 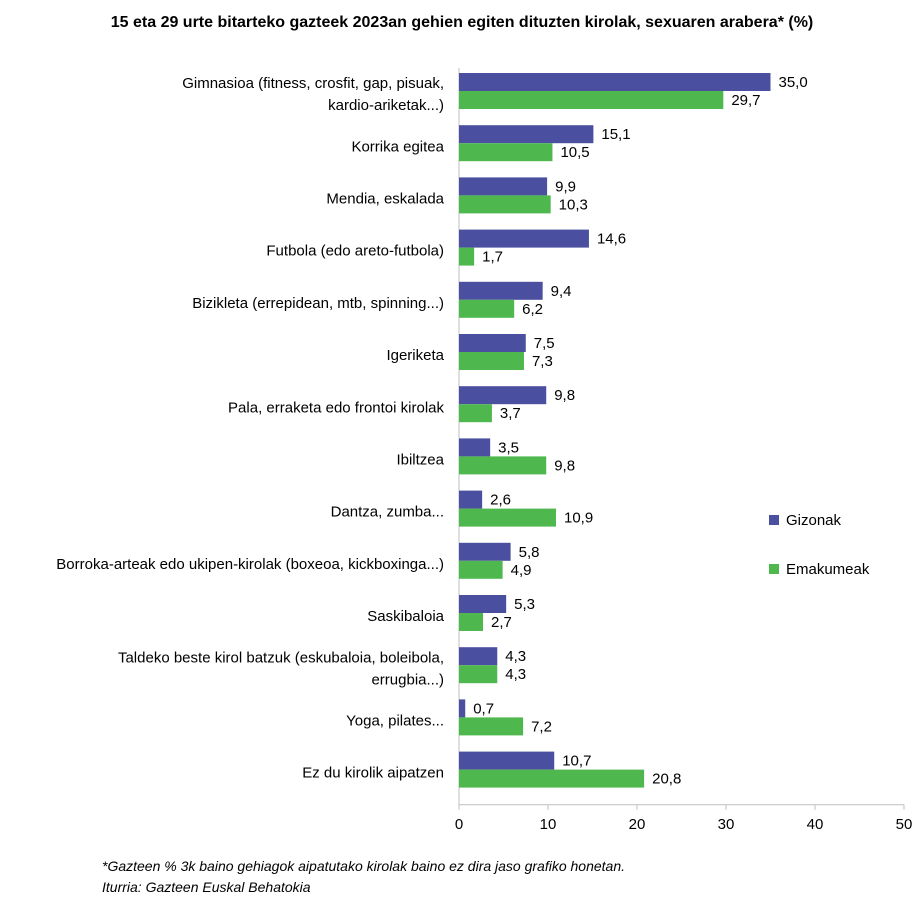 I want to click on data-label: 14,6, so click(x=611, y=239).